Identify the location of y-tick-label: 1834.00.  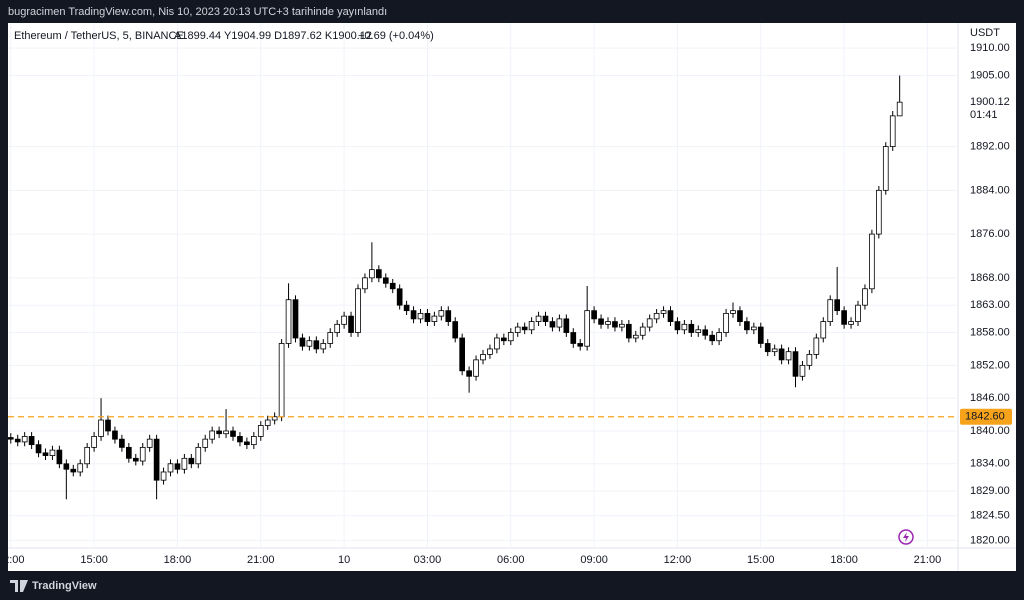
(990, 464).